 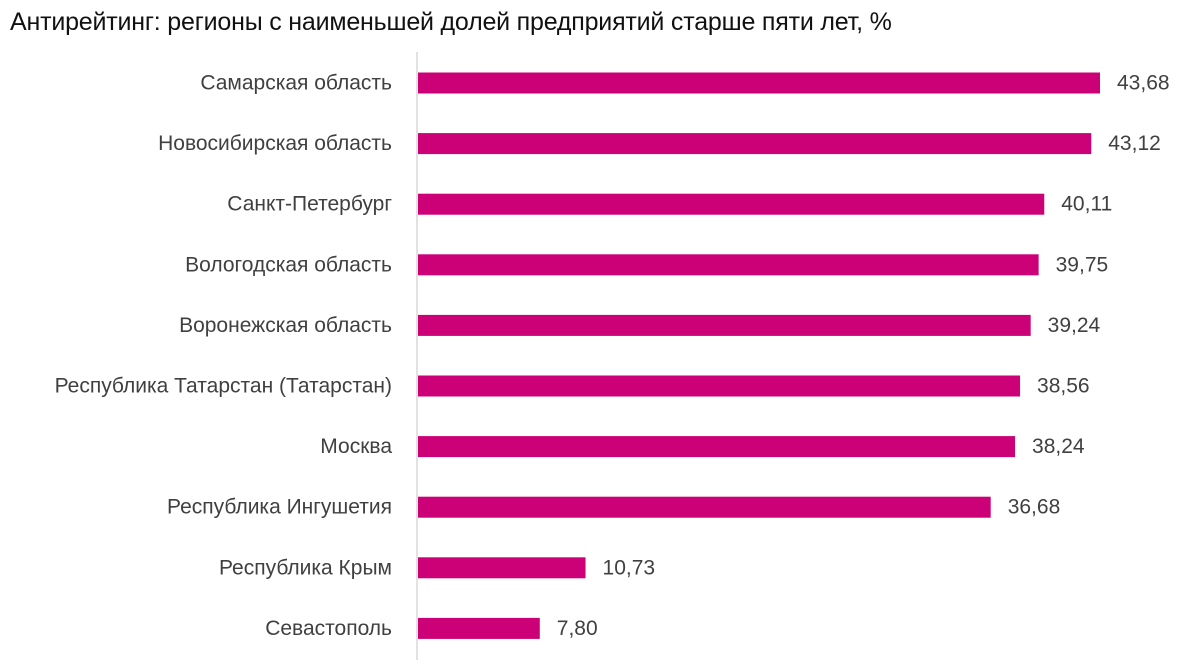 I want to click on category-label: Санкт-Петербург, so click(x=309, y=204).